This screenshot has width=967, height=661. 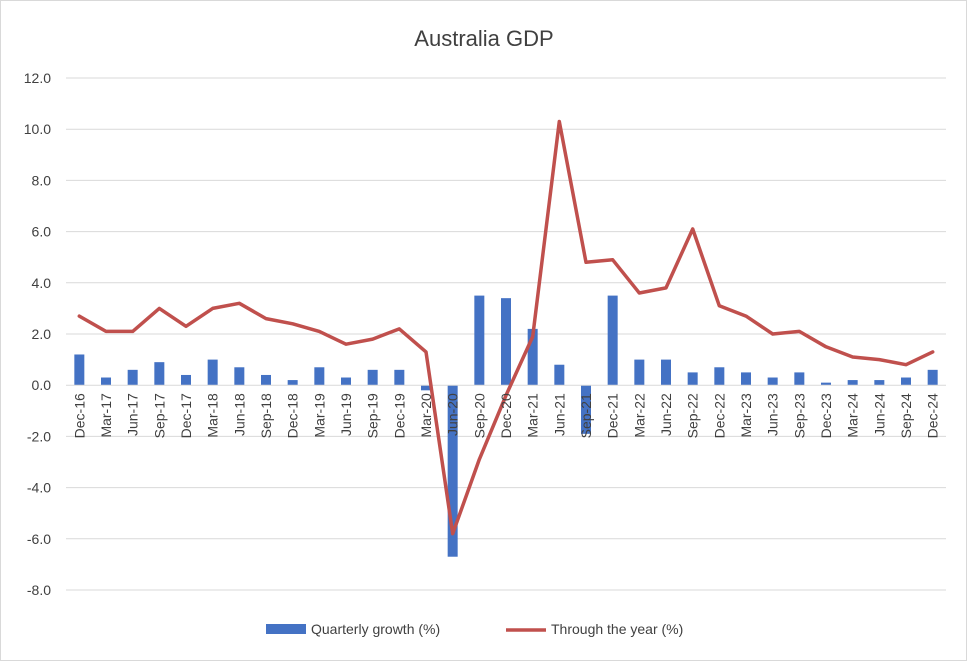 What do you see at coordinates (483, 38) in the screenshot?
I see `chart-title: Australia GDP` at bounding box center [483, 38].